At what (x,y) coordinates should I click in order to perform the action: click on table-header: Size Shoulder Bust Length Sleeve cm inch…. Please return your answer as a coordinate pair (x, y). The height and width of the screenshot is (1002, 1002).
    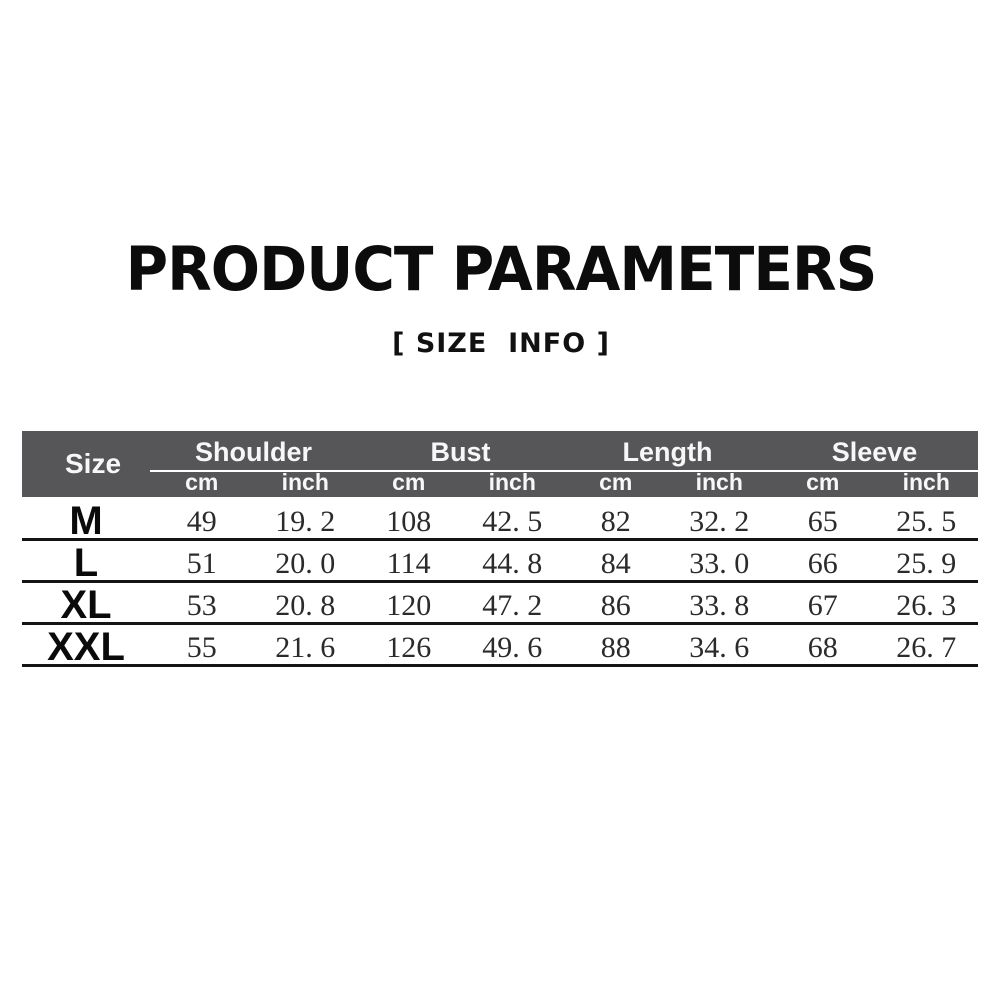
    Looking at the image, I should click on (500, 464).